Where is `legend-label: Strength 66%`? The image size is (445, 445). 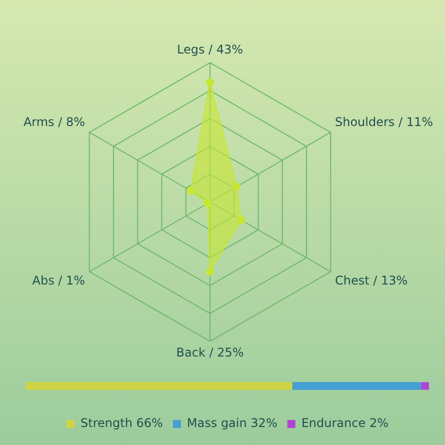
legend-label: Strength 66% is located at coordinates (121, 423).